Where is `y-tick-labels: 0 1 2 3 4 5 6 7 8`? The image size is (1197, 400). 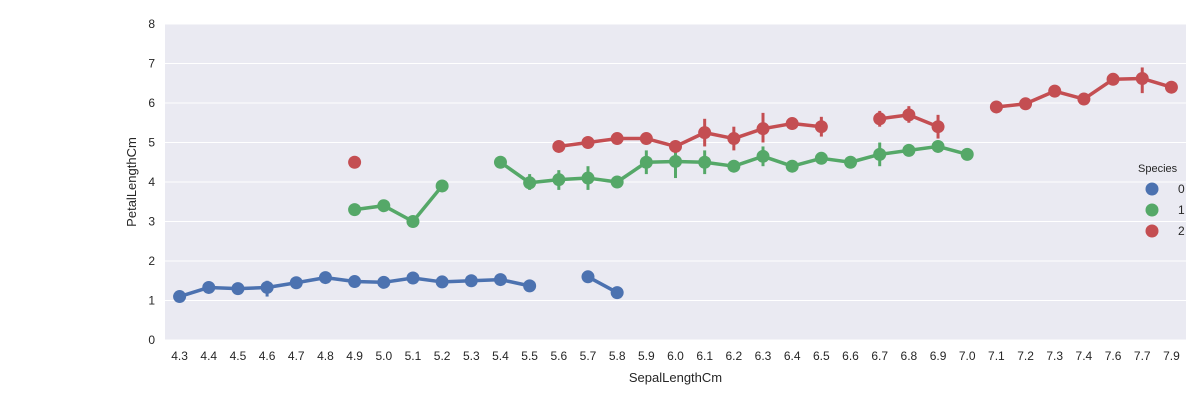 y-tick-labels: 0 1 2 3 4 5 6 7 8 is located at coordinates (151, 182).